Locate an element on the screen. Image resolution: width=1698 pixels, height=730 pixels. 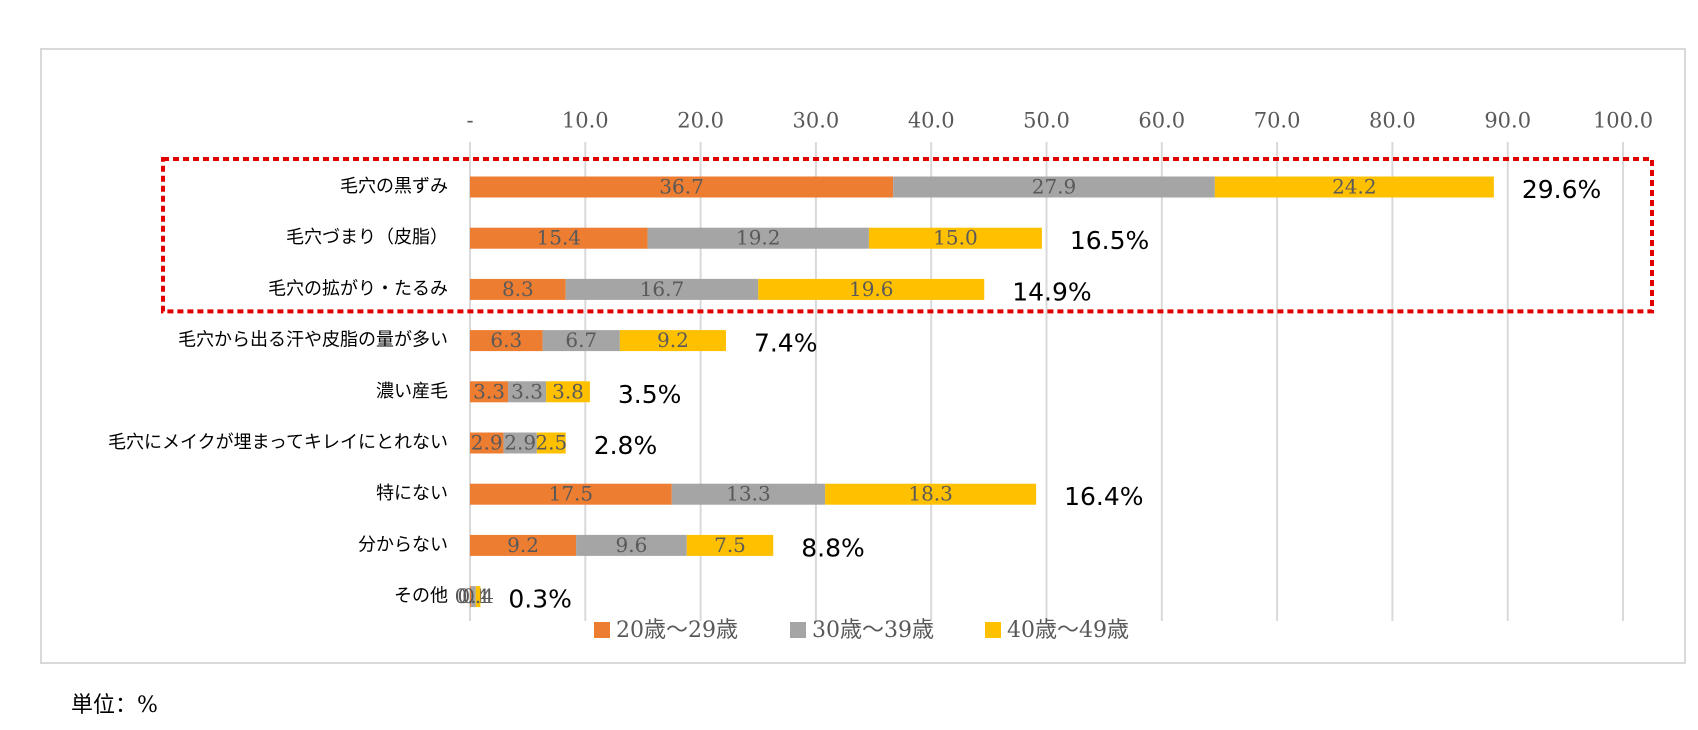
average-label: 16.4% is located at coordinates (1103, 496).